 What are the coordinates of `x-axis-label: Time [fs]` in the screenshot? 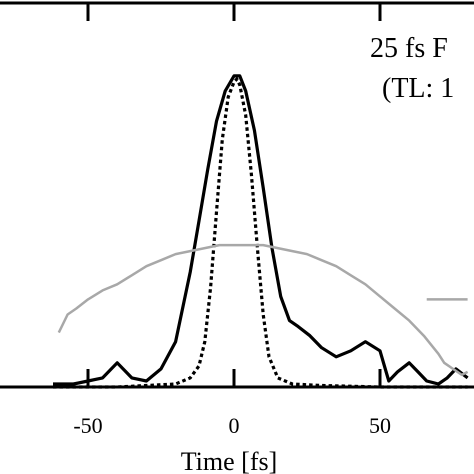 It's located at (229, 460).